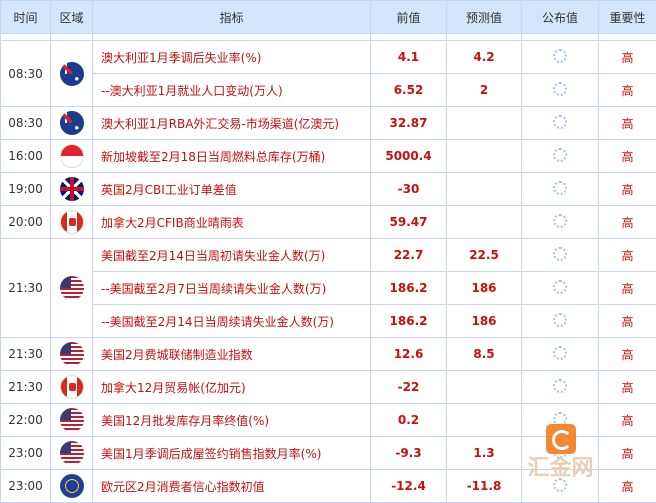 This screenshot has width=656, height=503. Describe the element at coordinates (232, 17) in the screenshot. I see `column-header: 指标` at that location.